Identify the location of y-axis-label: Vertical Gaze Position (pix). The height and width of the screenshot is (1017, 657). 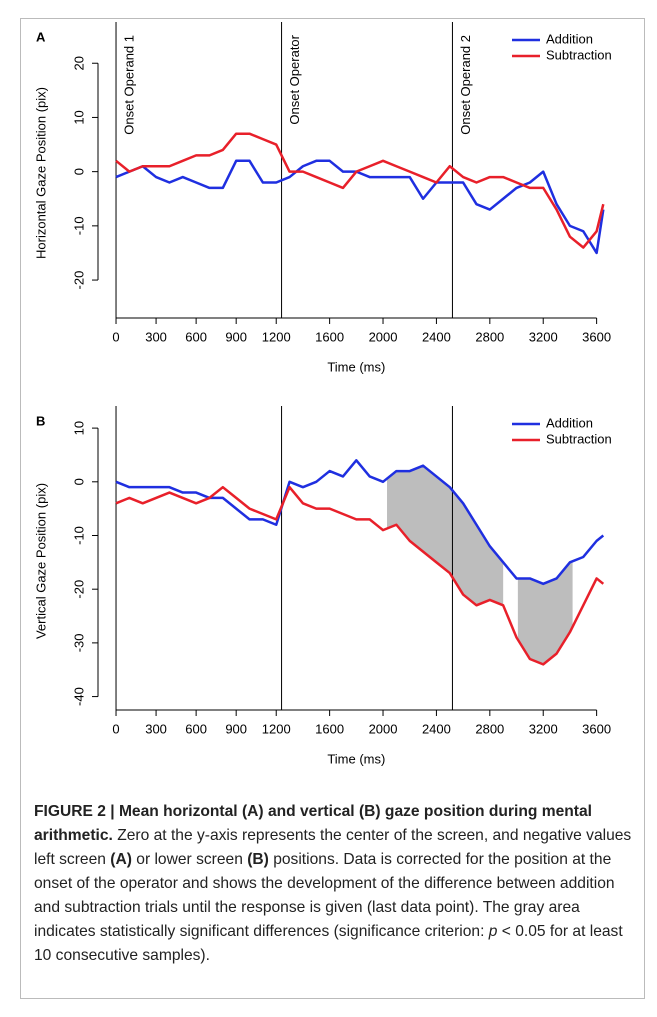
(40, 561).